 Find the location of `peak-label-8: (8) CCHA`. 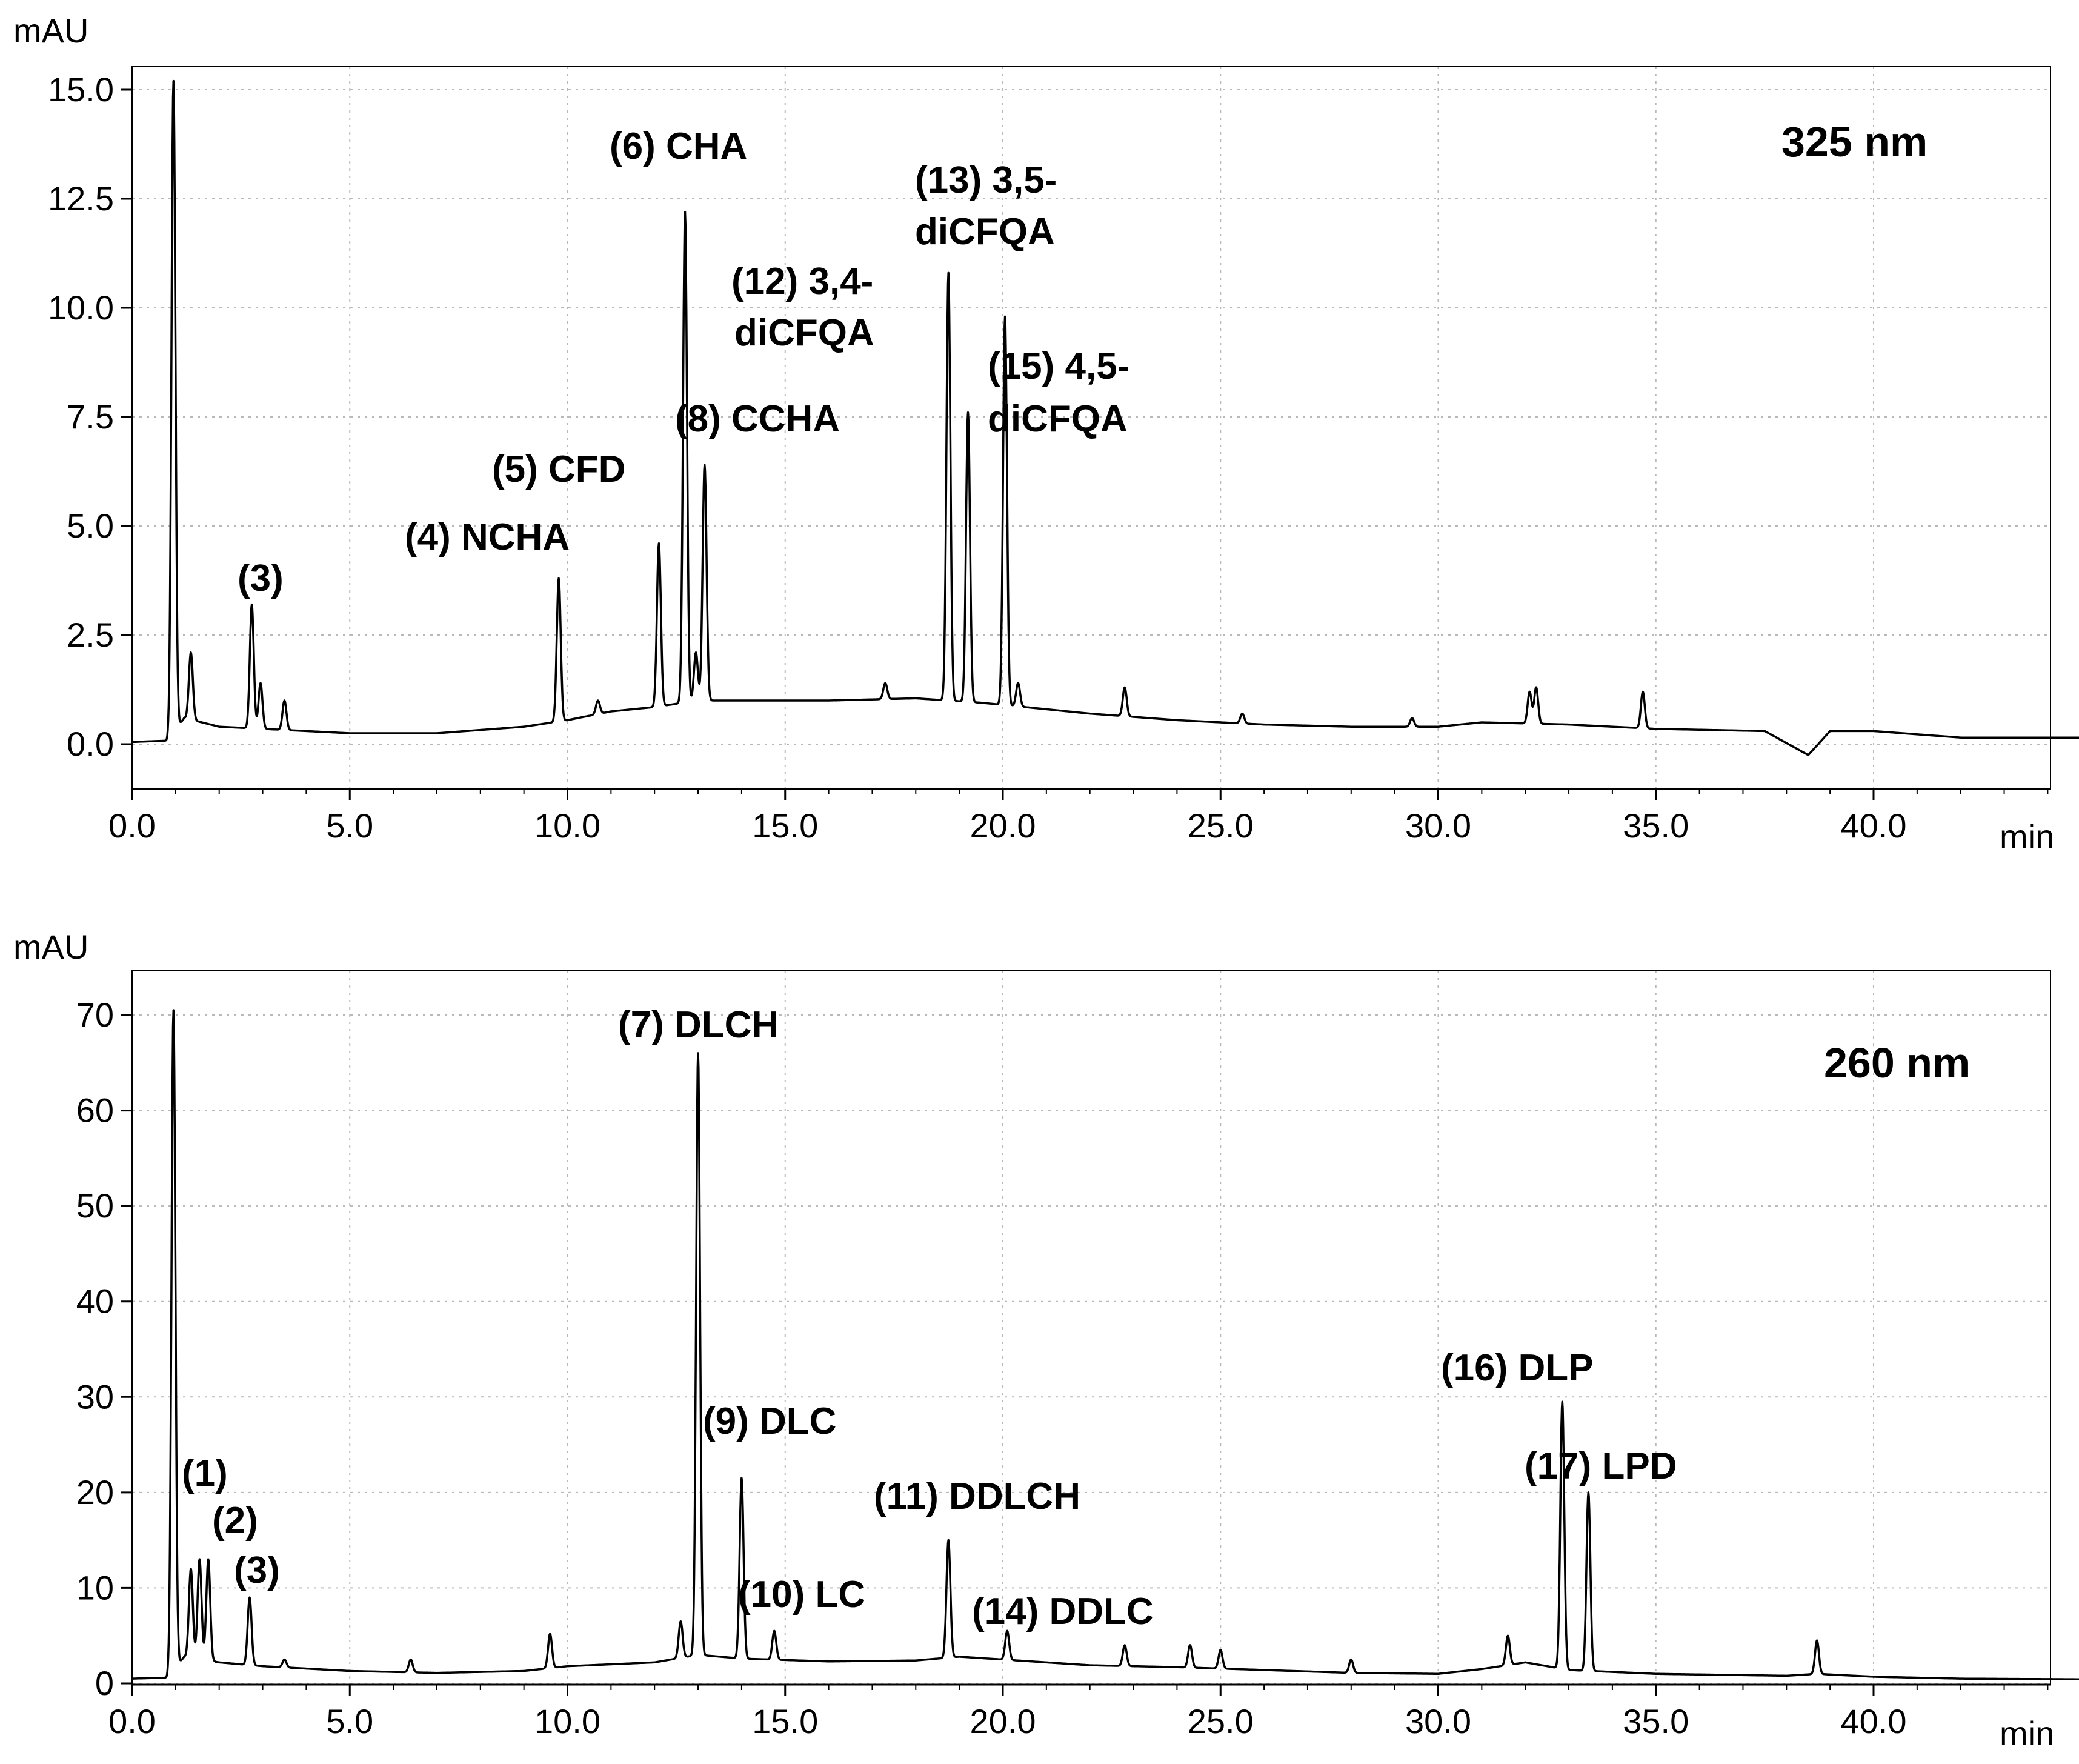

peak-label-8: (8) CCHA is located at coordinates (757, 419).